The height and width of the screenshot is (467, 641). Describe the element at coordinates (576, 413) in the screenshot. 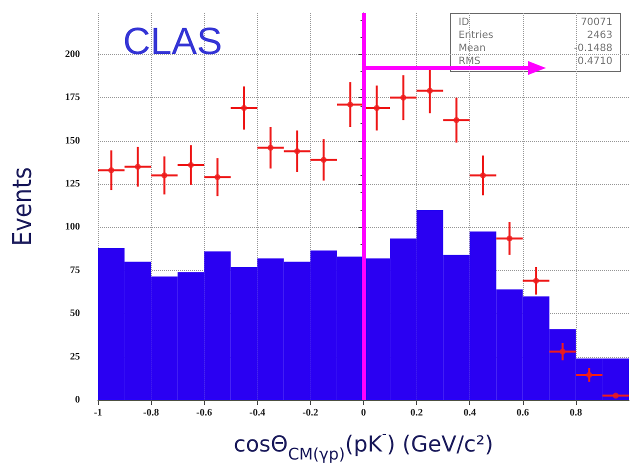

I see `x-tick-label: 0.8` at that location.